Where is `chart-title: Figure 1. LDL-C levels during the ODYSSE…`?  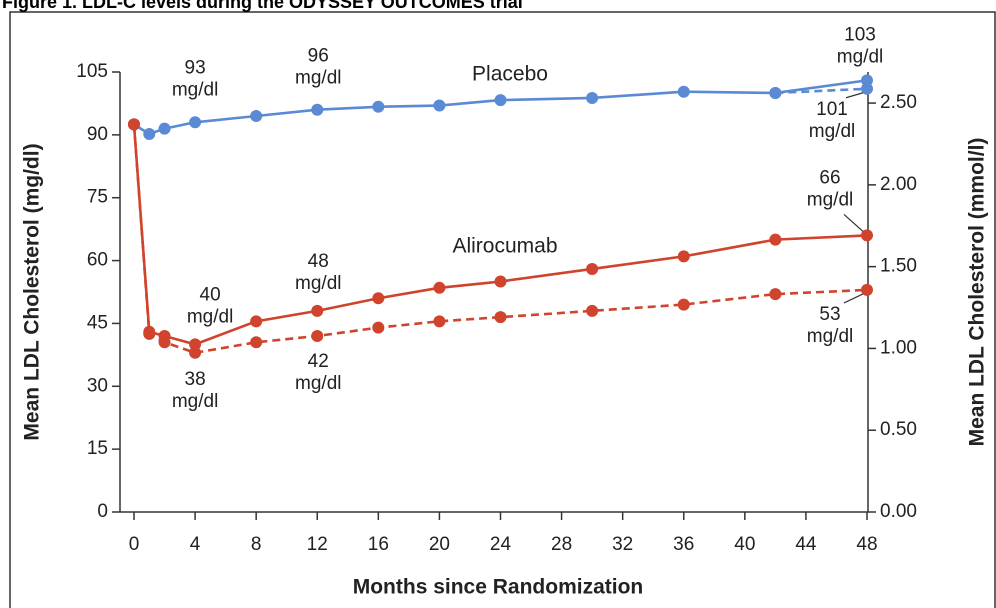 chart-title: Figure 1. LDL-C levels during the ODYSSE… is located at coordinates (262, 6).